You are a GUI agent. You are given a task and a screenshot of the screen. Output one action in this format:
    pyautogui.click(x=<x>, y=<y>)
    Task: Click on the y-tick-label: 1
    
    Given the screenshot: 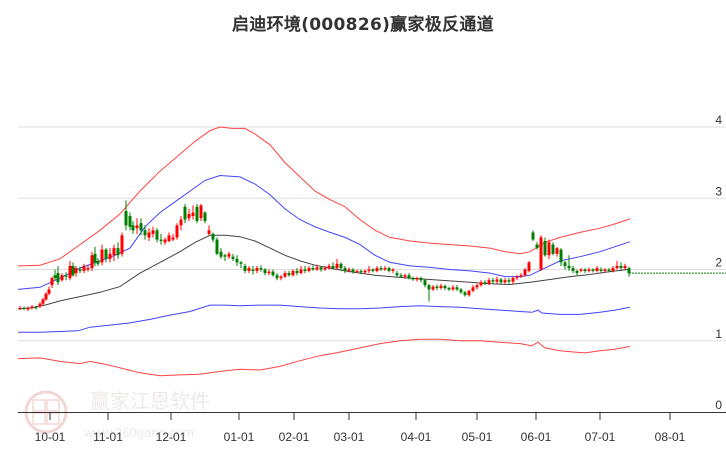 What is the action you would take?
    pyautogui.click(x=718, y=334)
    